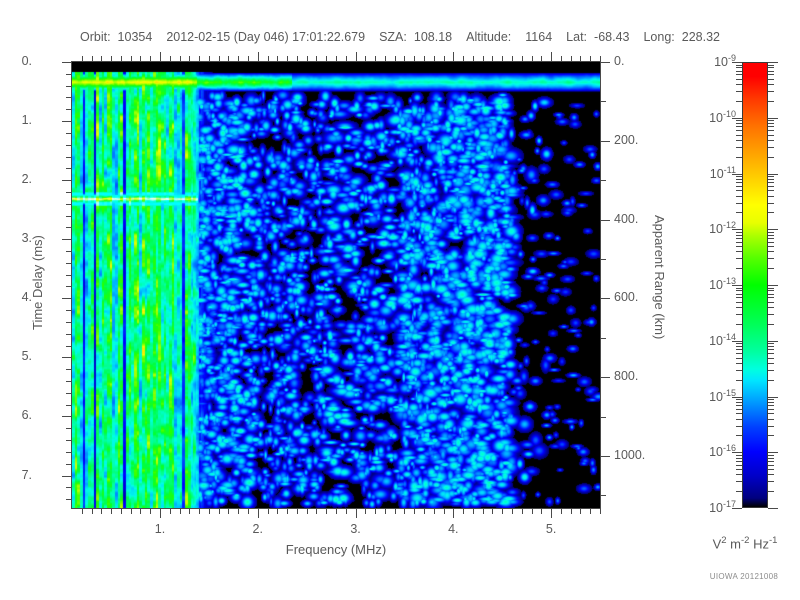 The width and height of the screenshot is (800, 600). I want to click on observation-datetime: 2012-02-15 (Day 046) 17:01:22.679, so click(266, 37).